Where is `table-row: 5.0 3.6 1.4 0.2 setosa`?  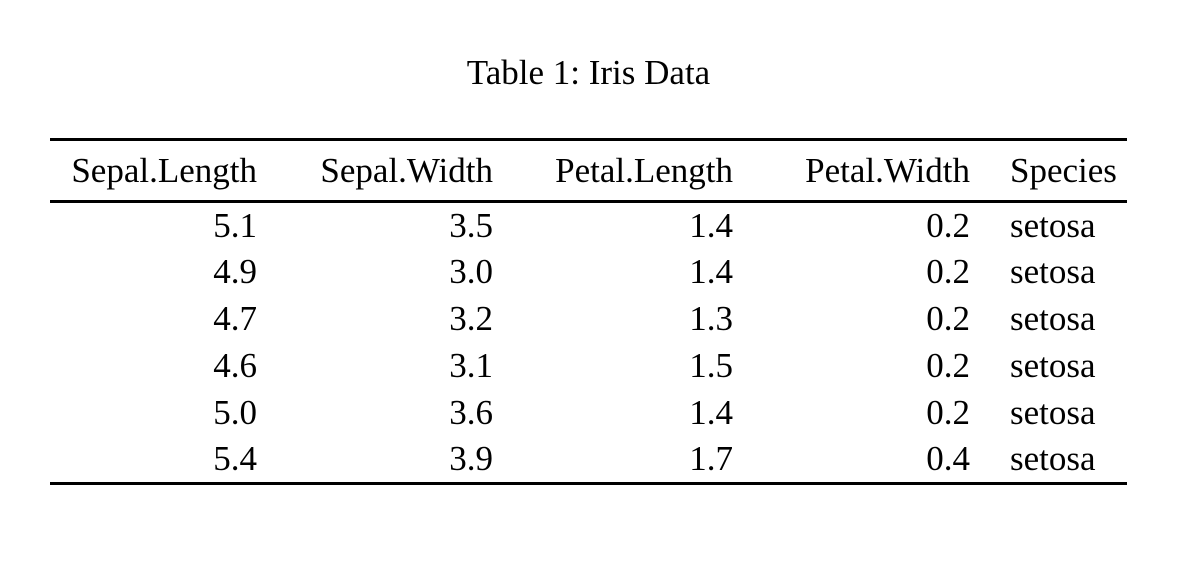
table-row: 5.0 3.6 1.4 0.2 setosa is located at coordinates (588, 413).